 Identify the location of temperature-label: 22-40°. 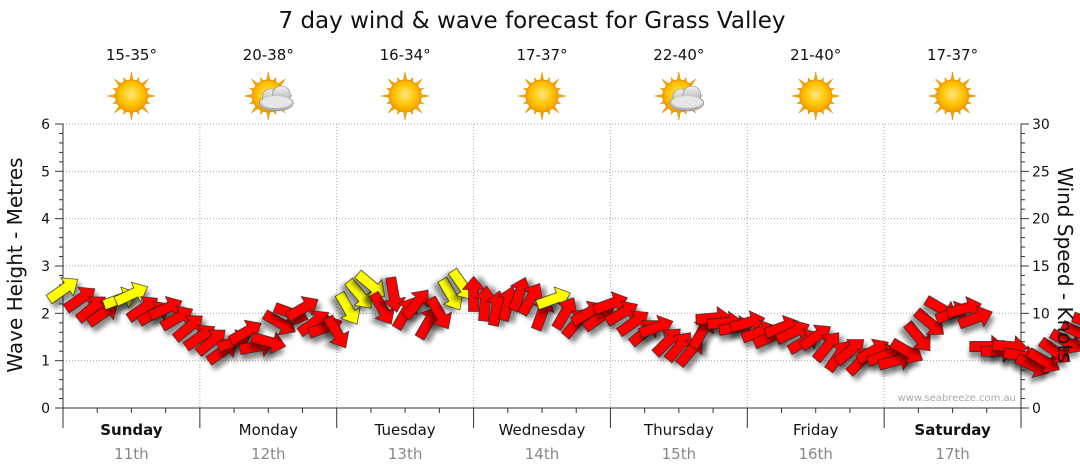
(678, 55).